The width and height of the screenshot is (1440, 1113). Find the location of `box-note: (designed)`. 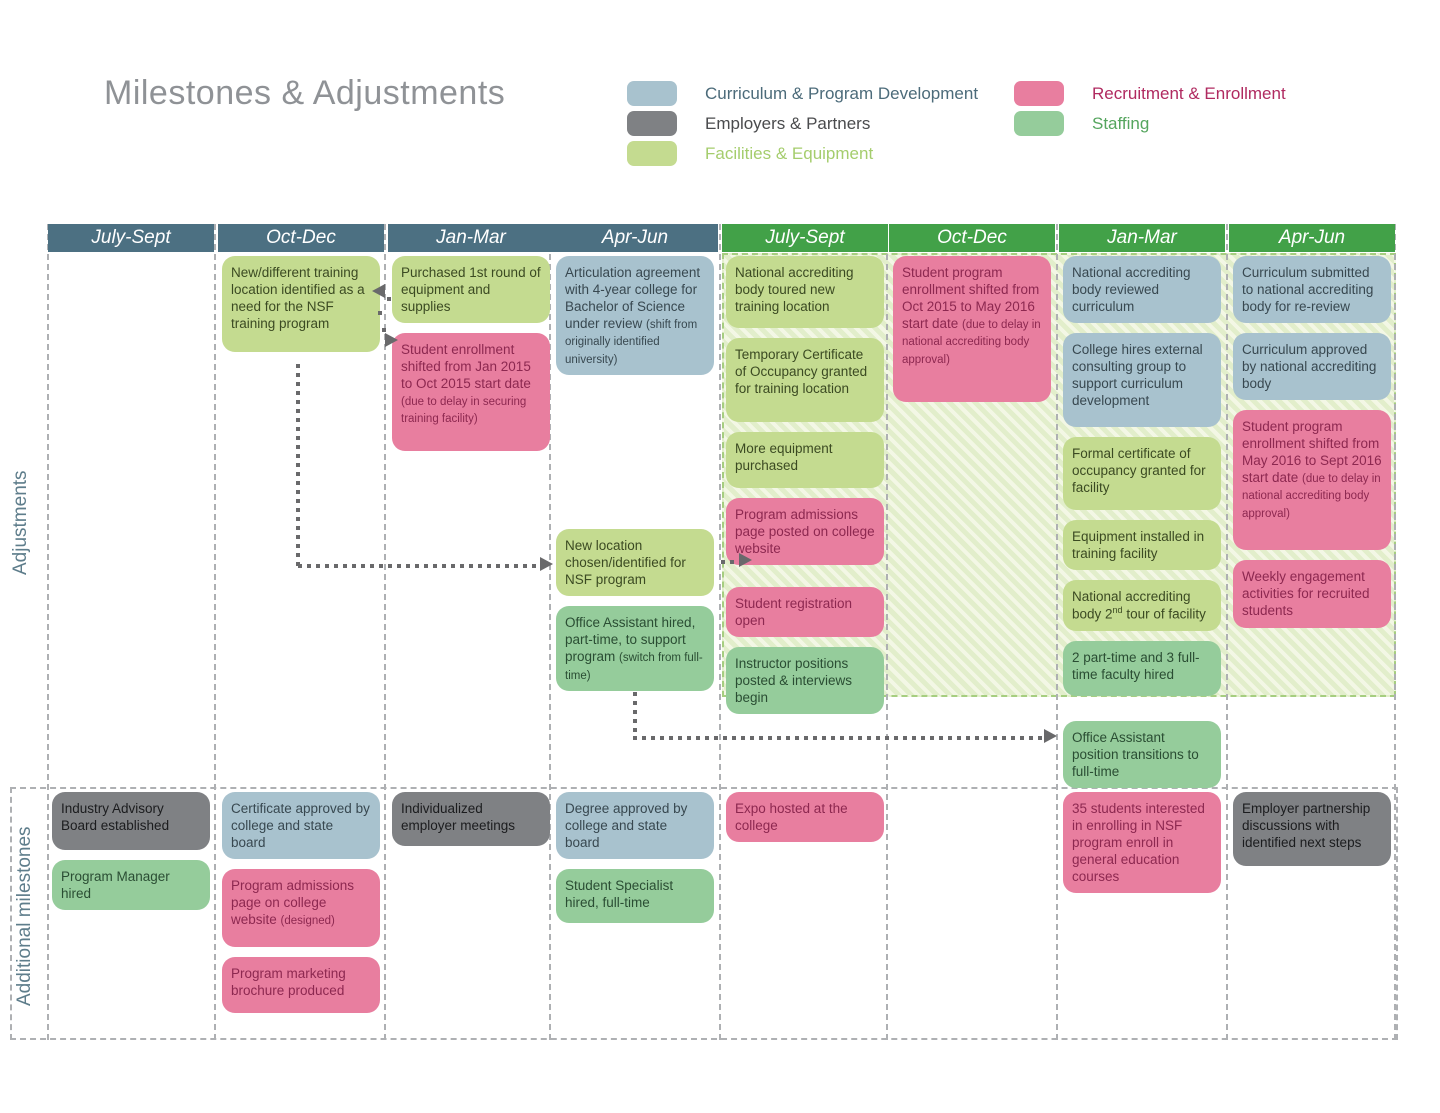

box-note: (designed) is located at coordinates (307, 921).